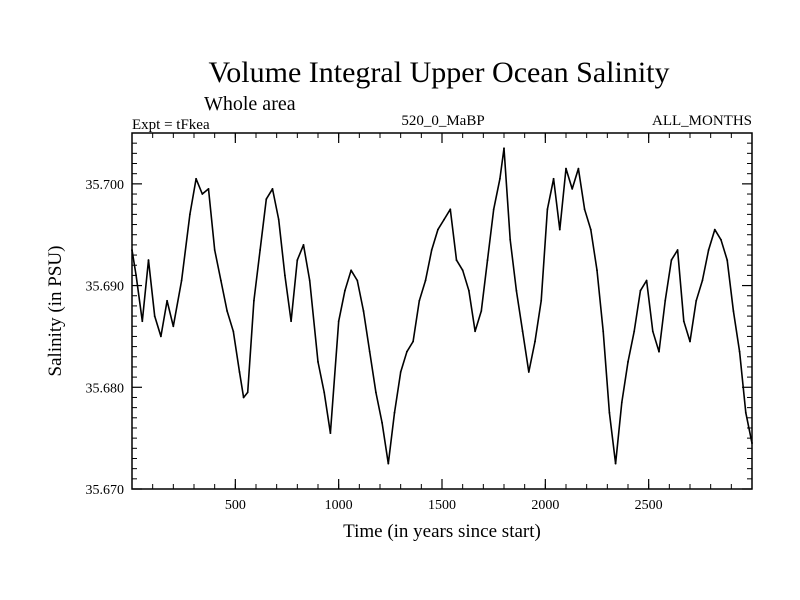 This screenshot has height=600, width=800. I want to click on x-tick-labels: 500 1000 1500 2000 2500, so click(444, 505).